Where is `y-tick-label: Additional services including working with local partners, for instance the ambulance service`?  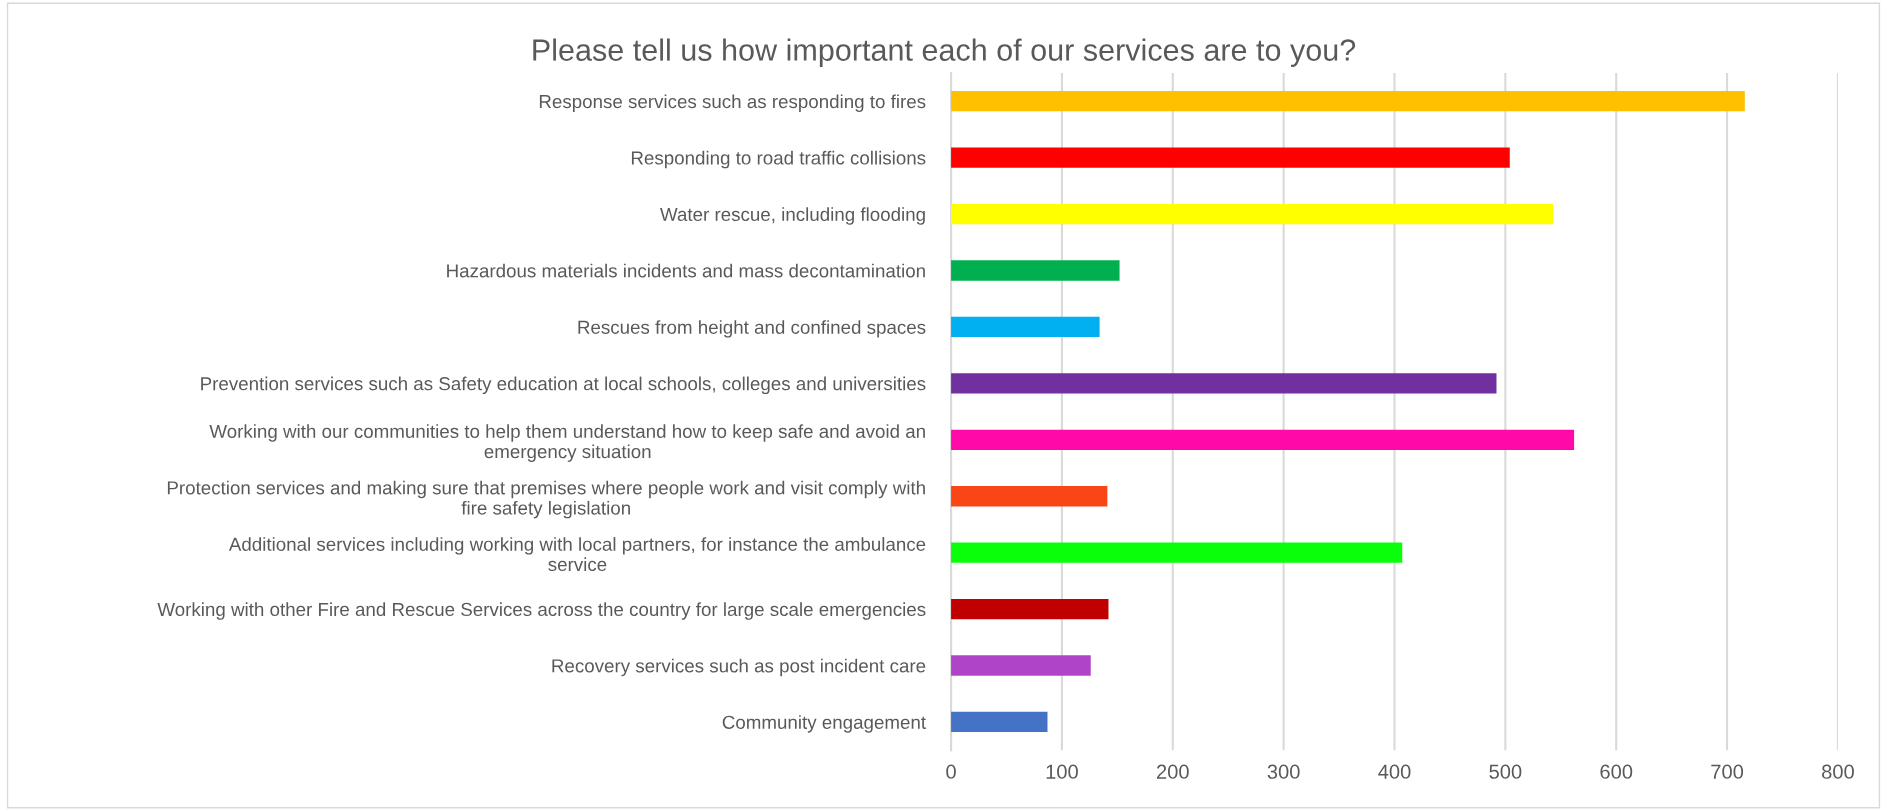
y-tick-label: Additional services including working with local partners, for instance the ambulance service is located at coordinates (577, 554).